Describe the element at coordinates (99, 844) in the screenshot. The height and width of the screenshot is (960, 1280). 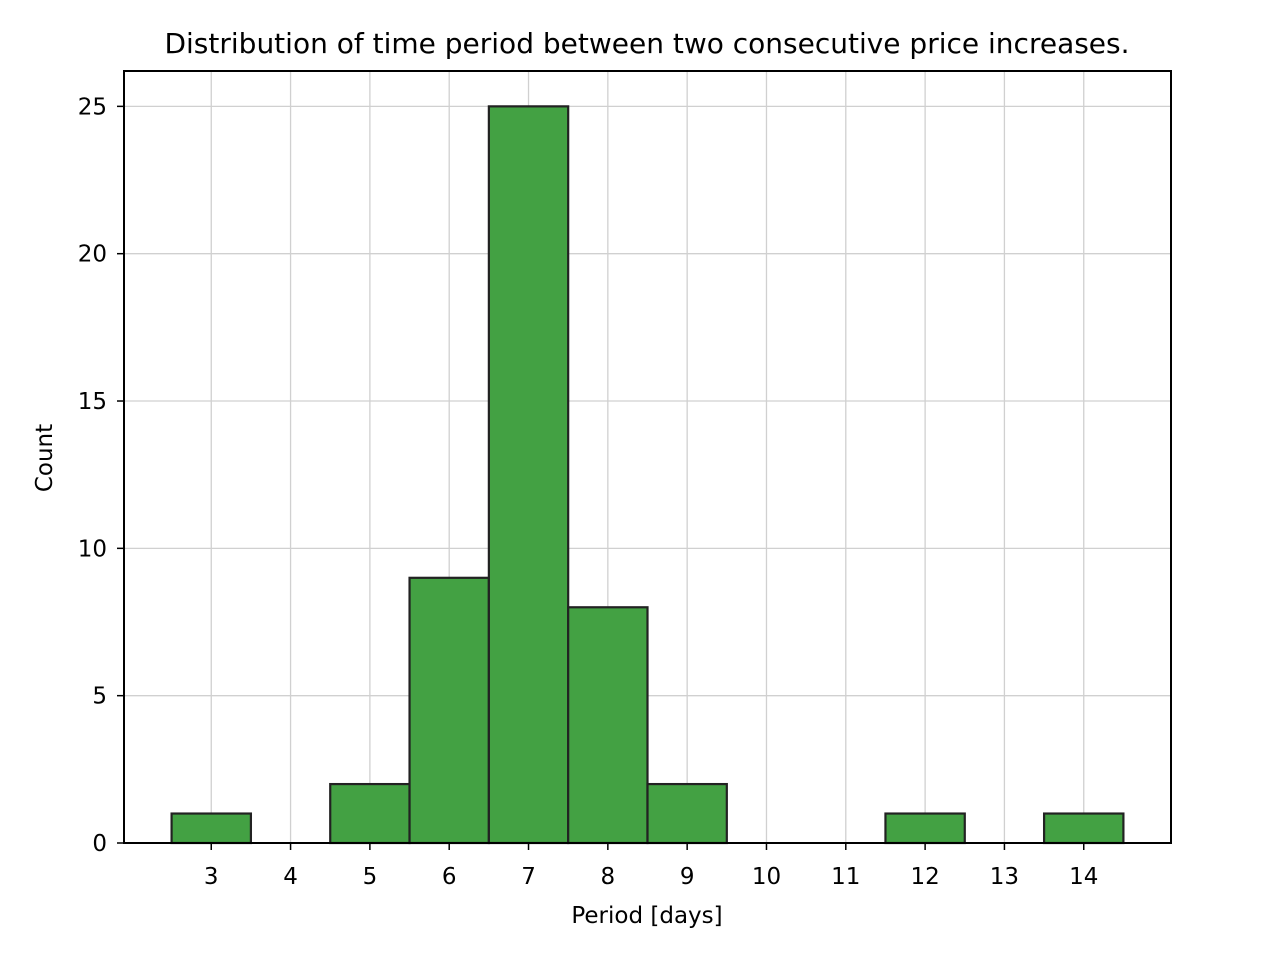
I see `y-tick-label: 0` at that location.